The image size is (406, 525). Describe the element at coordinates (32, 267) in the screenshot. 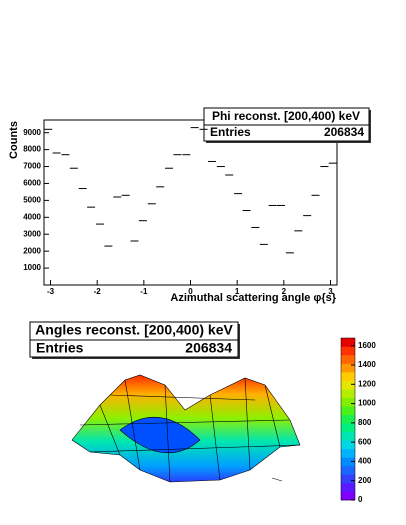

I see `y-tick-label: 1000` at that location.